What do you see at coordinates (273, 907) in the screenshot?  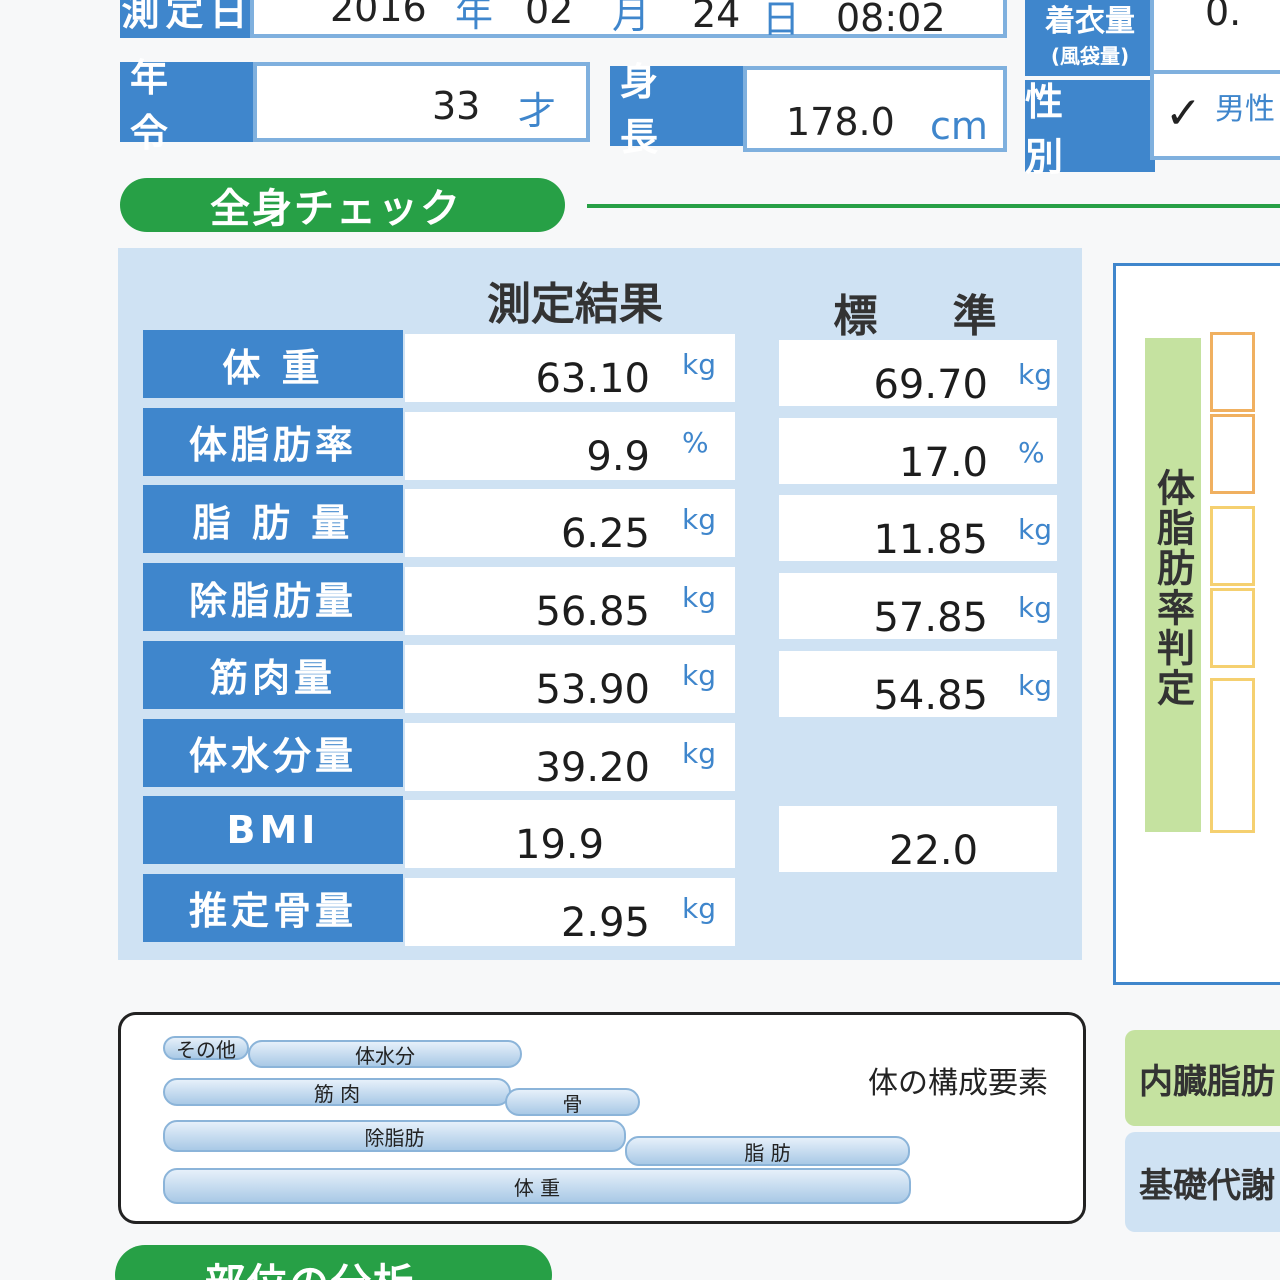 I see `row-label: 推定骨量` at bounding box center [273, 907].